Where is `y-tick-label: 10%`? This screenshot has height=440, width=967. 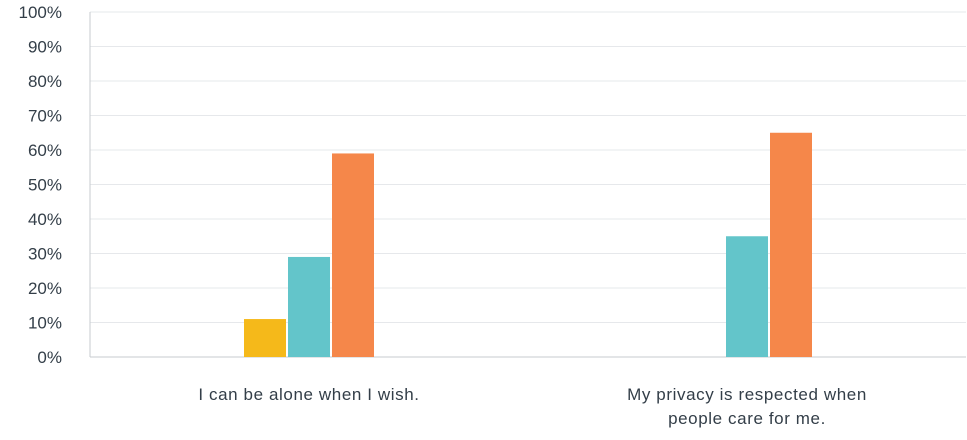 y-tick-label: 10% is located at coordinates (45, 323).